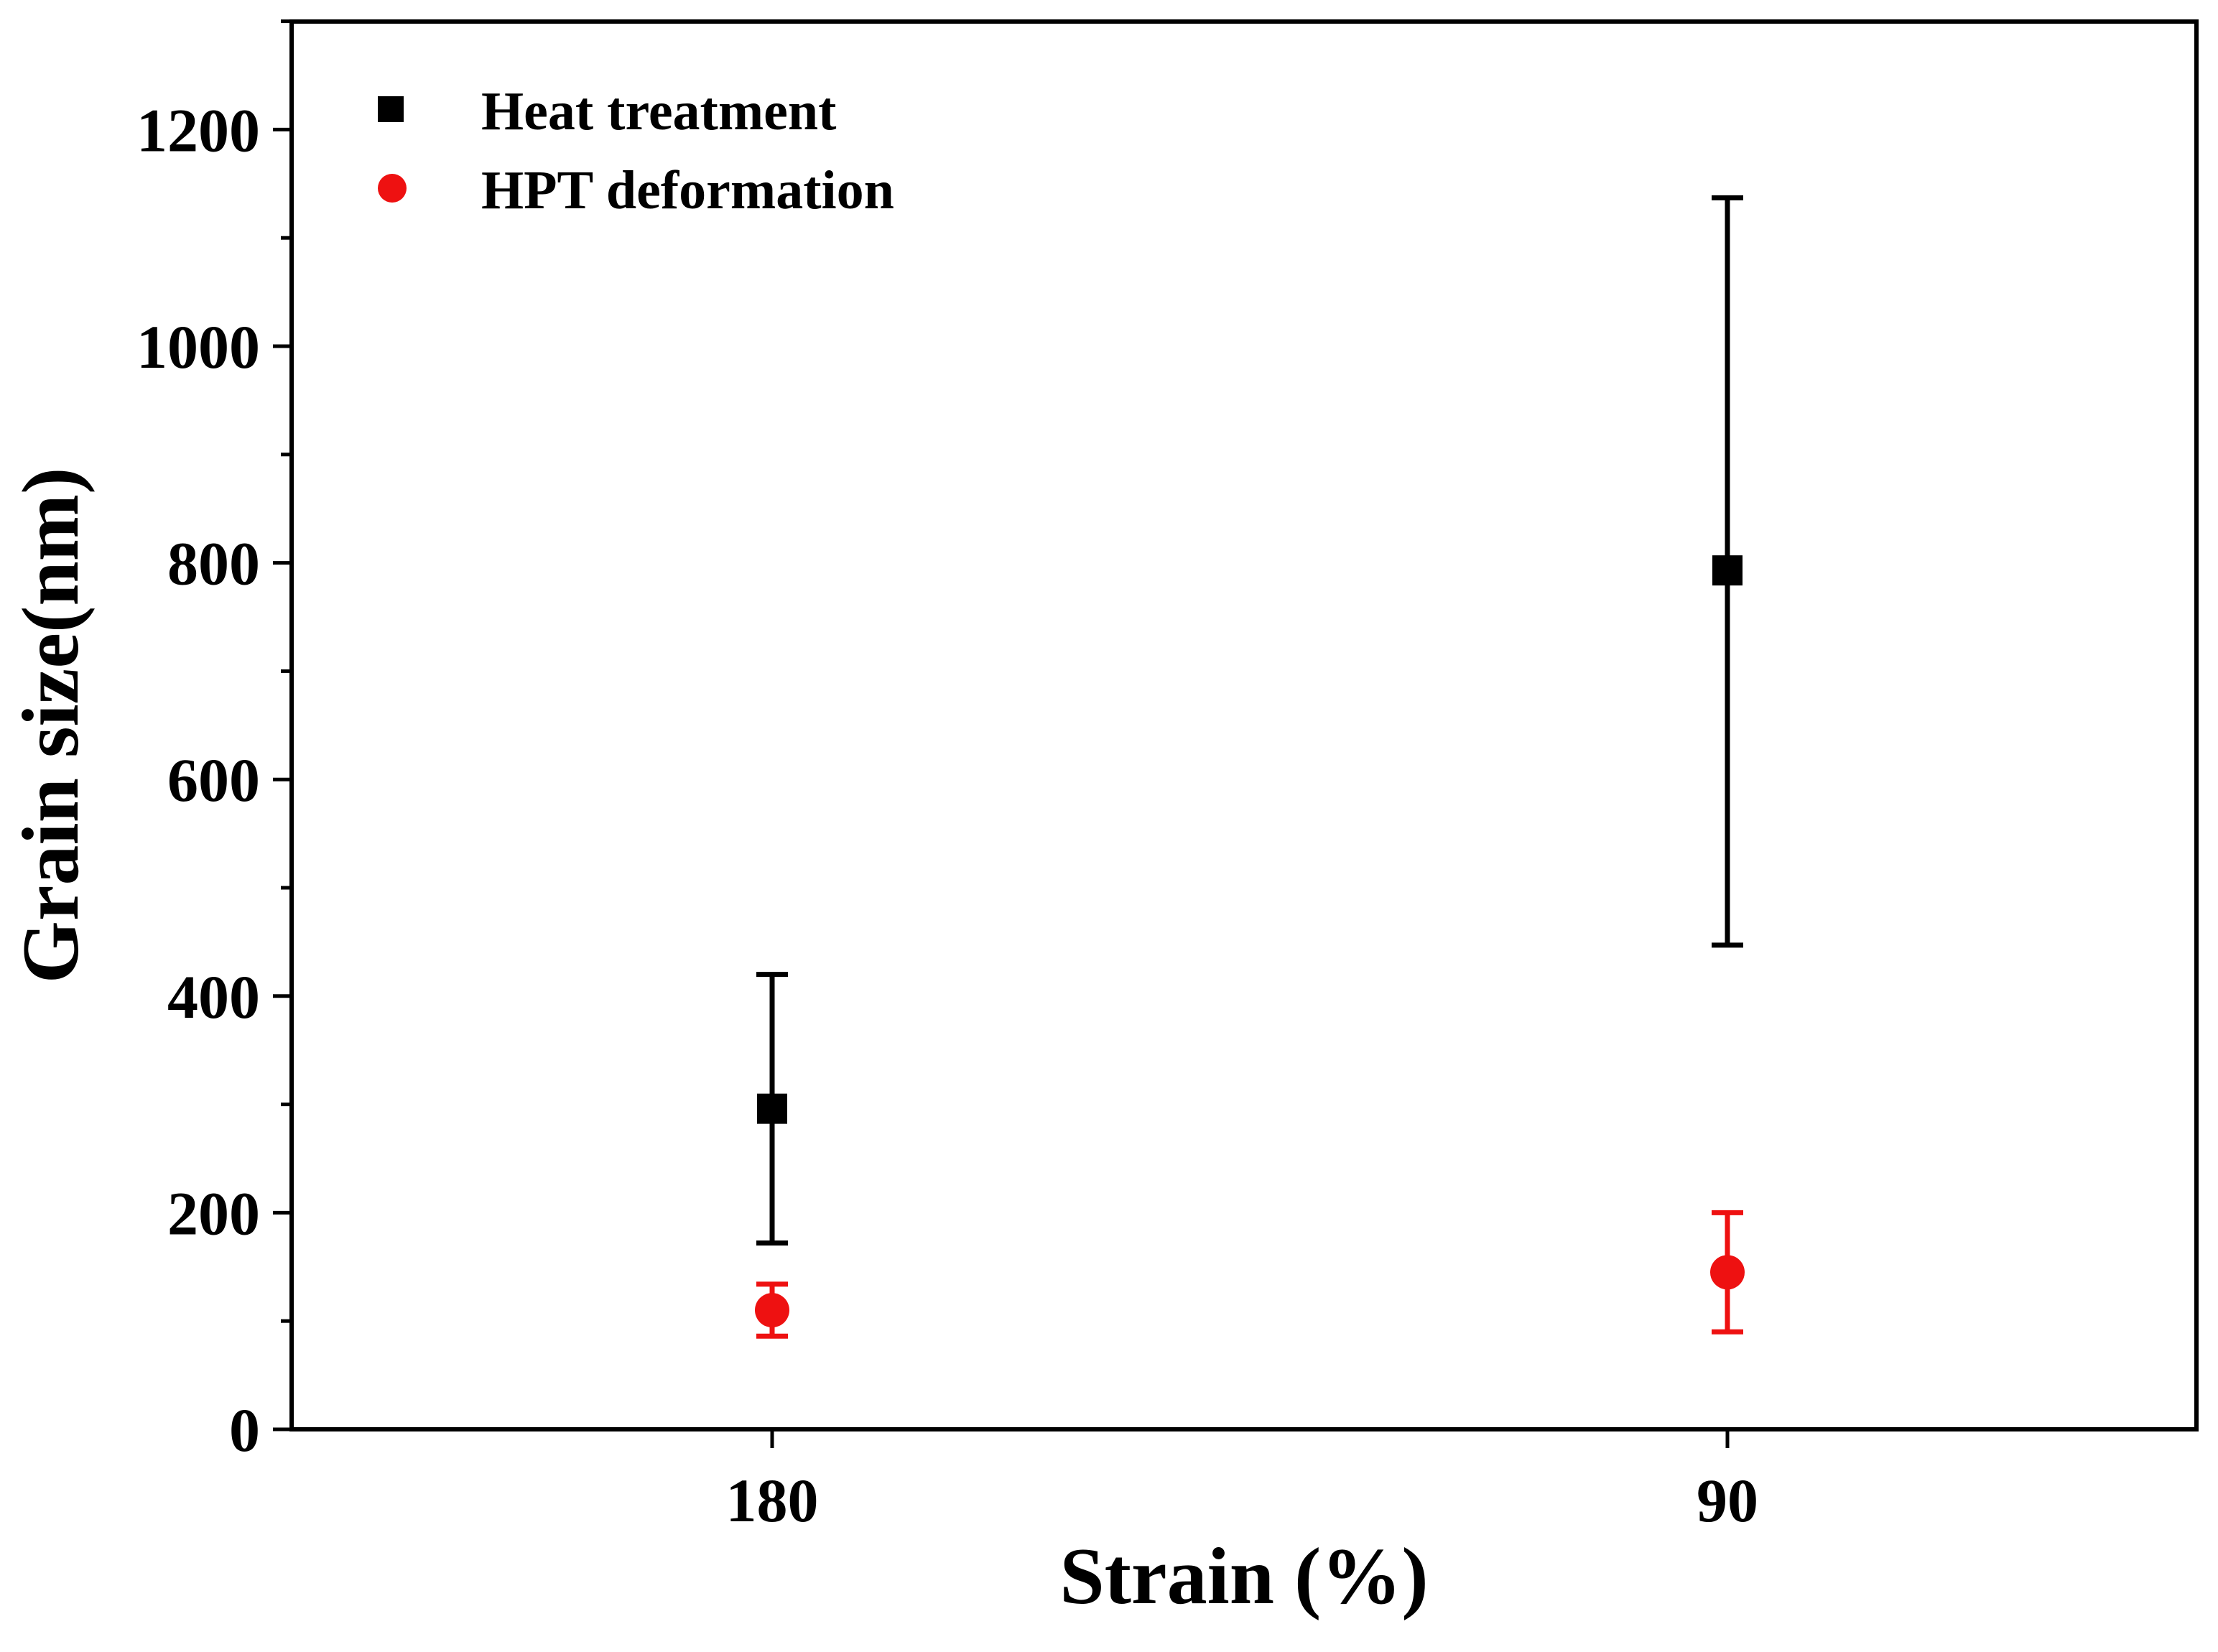  What do you see at coordinates (772, 1500) in the screenshot?
I see `x-tick-label: 180` at bounding box center [772, 1500].